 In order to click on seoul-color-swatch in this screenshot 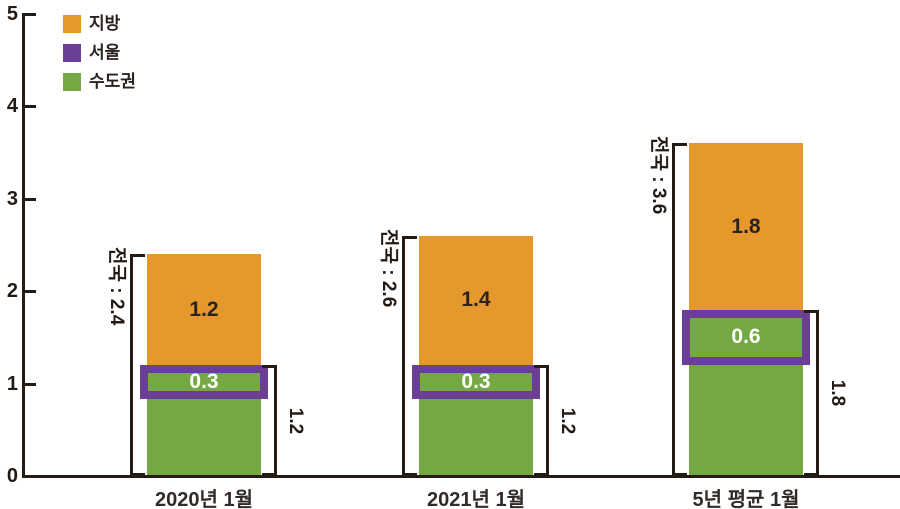, I will do `click(72, 53)`.